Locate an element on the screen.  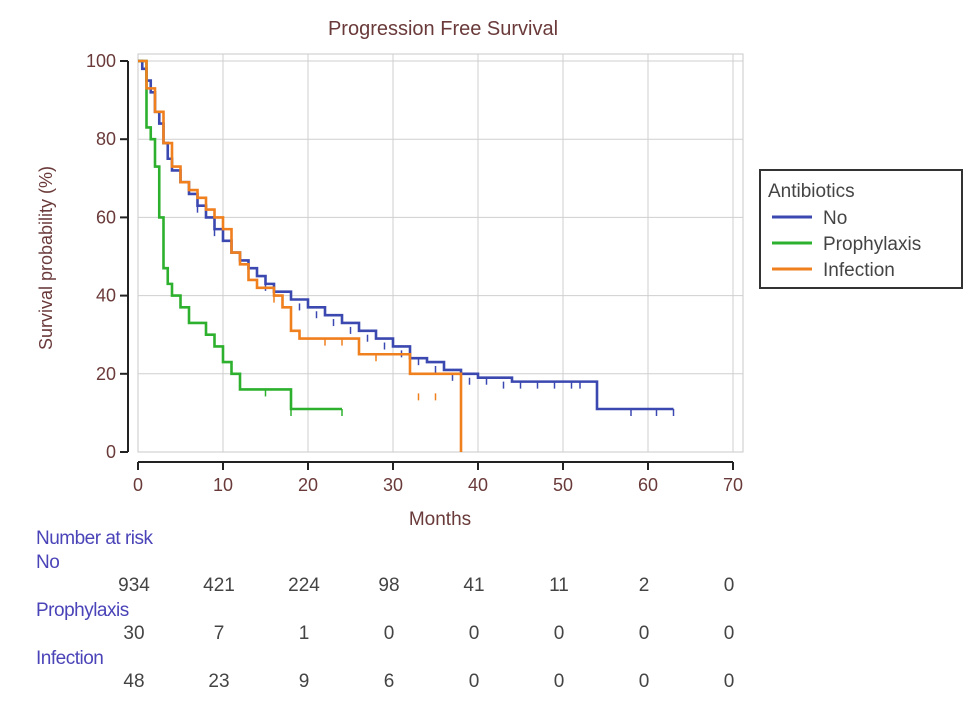
legend-label-prophylaxis: Prophylaxis is located at coordinates (872, 244).